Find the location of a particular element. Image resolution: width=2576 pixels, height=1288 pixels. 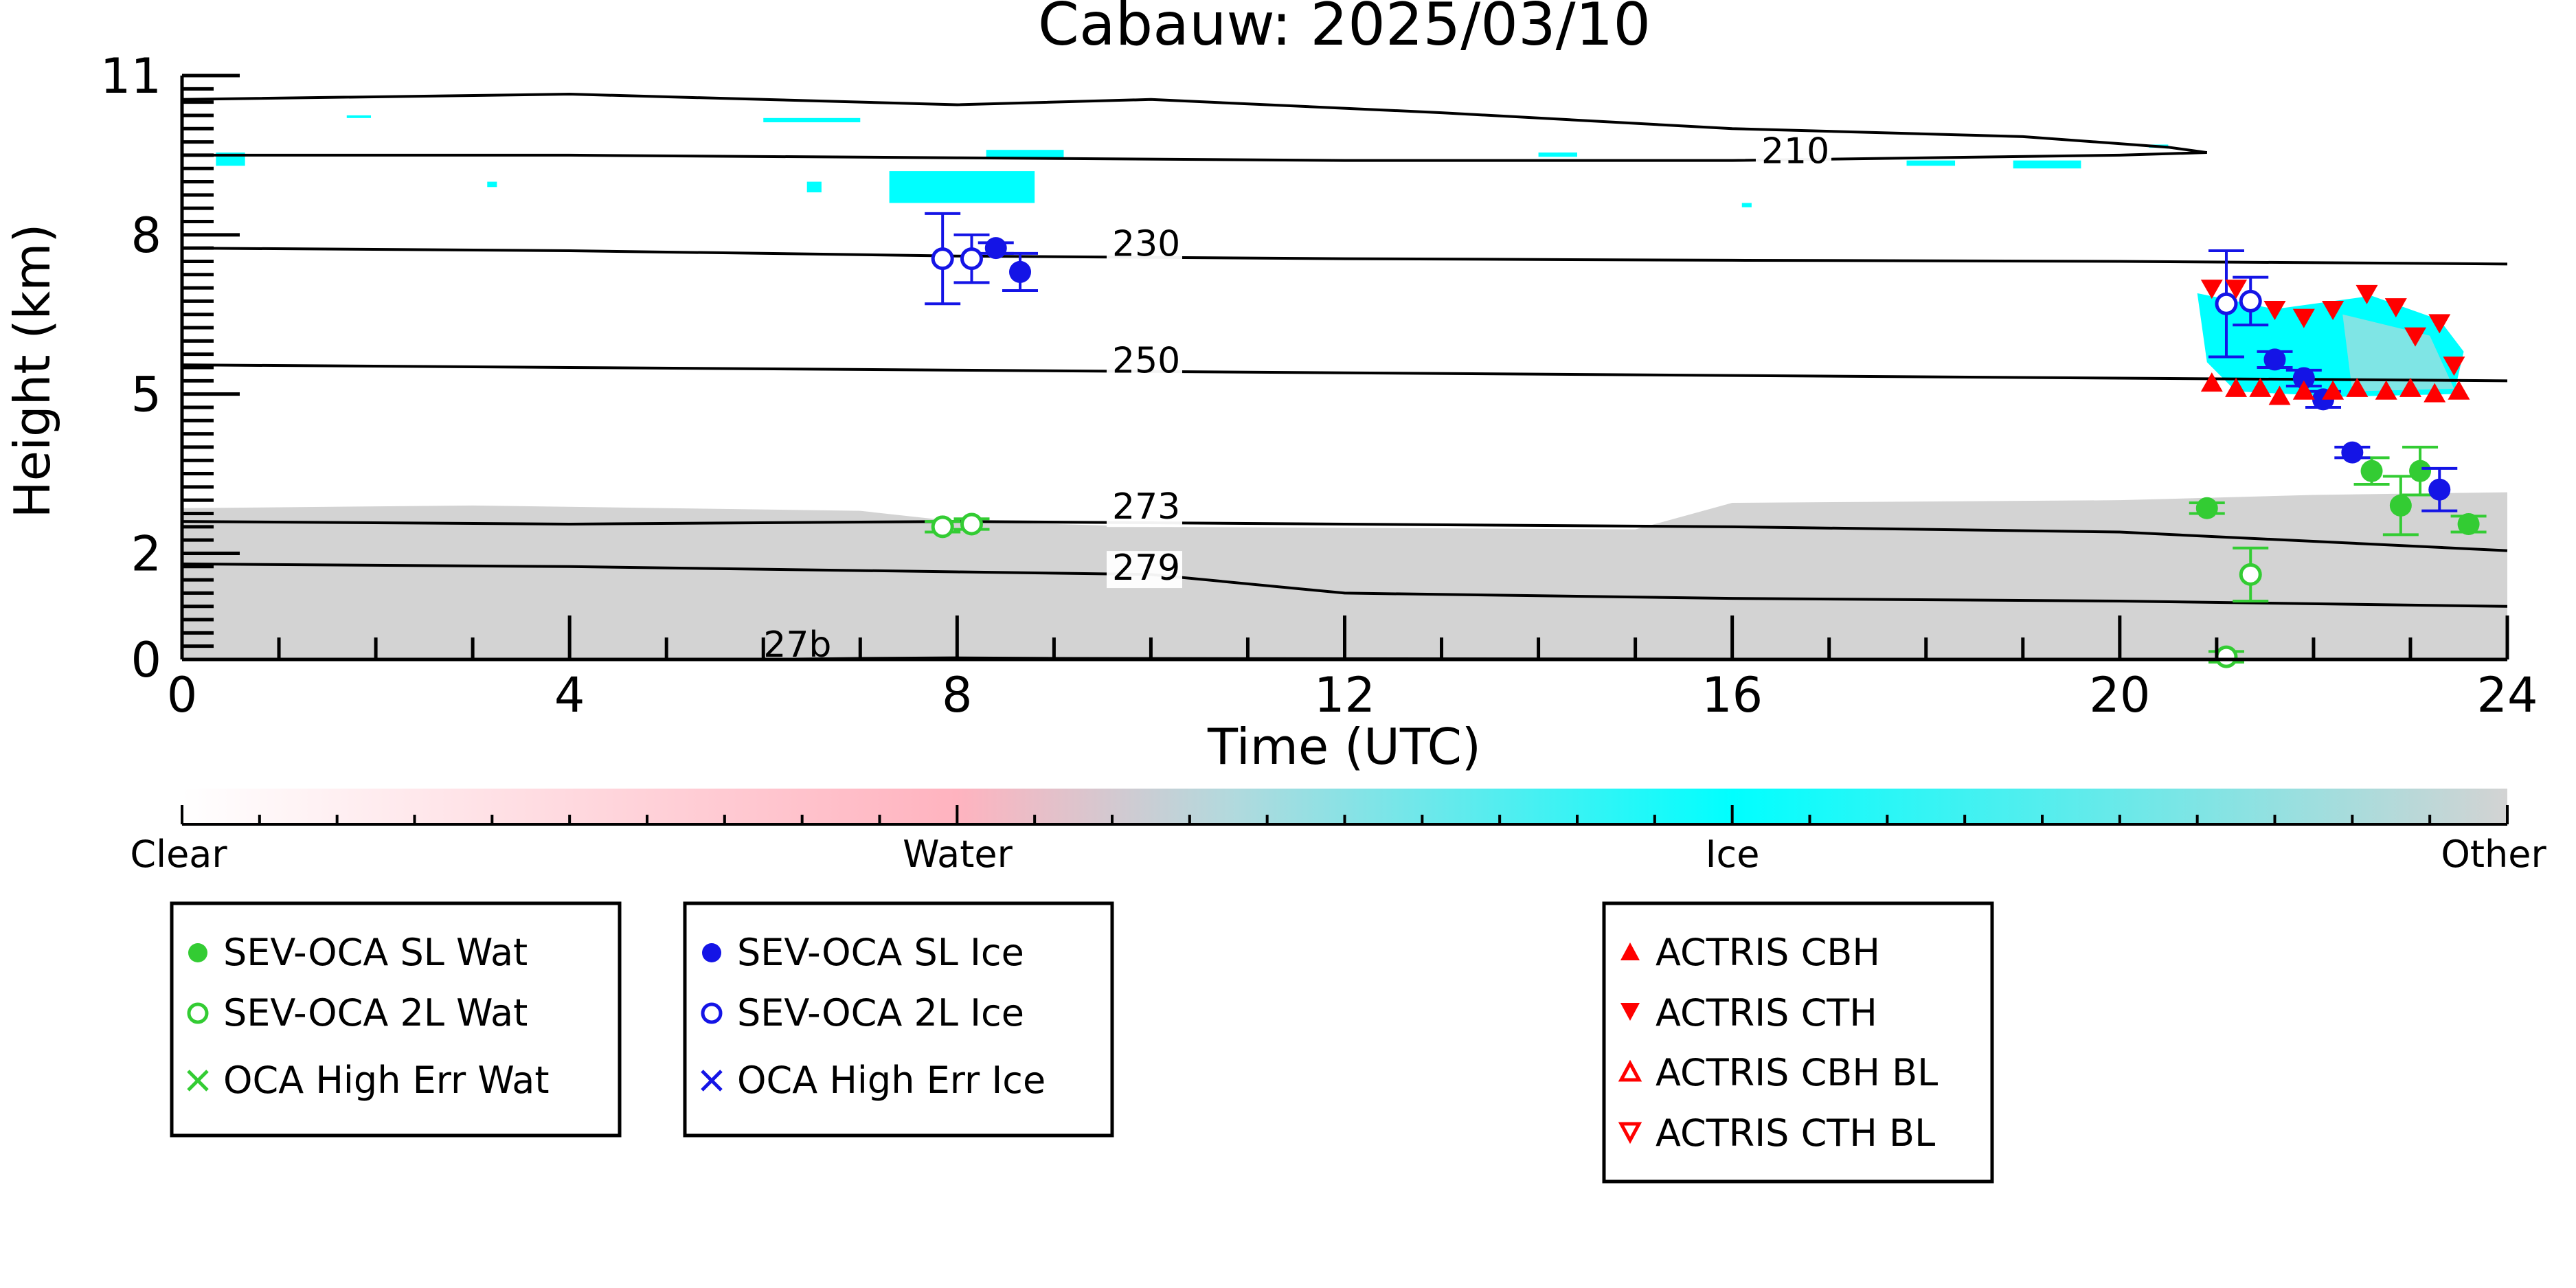

legend-label-higherr-wat: OCA High Err Wat is located at coordinates (386, 1080).